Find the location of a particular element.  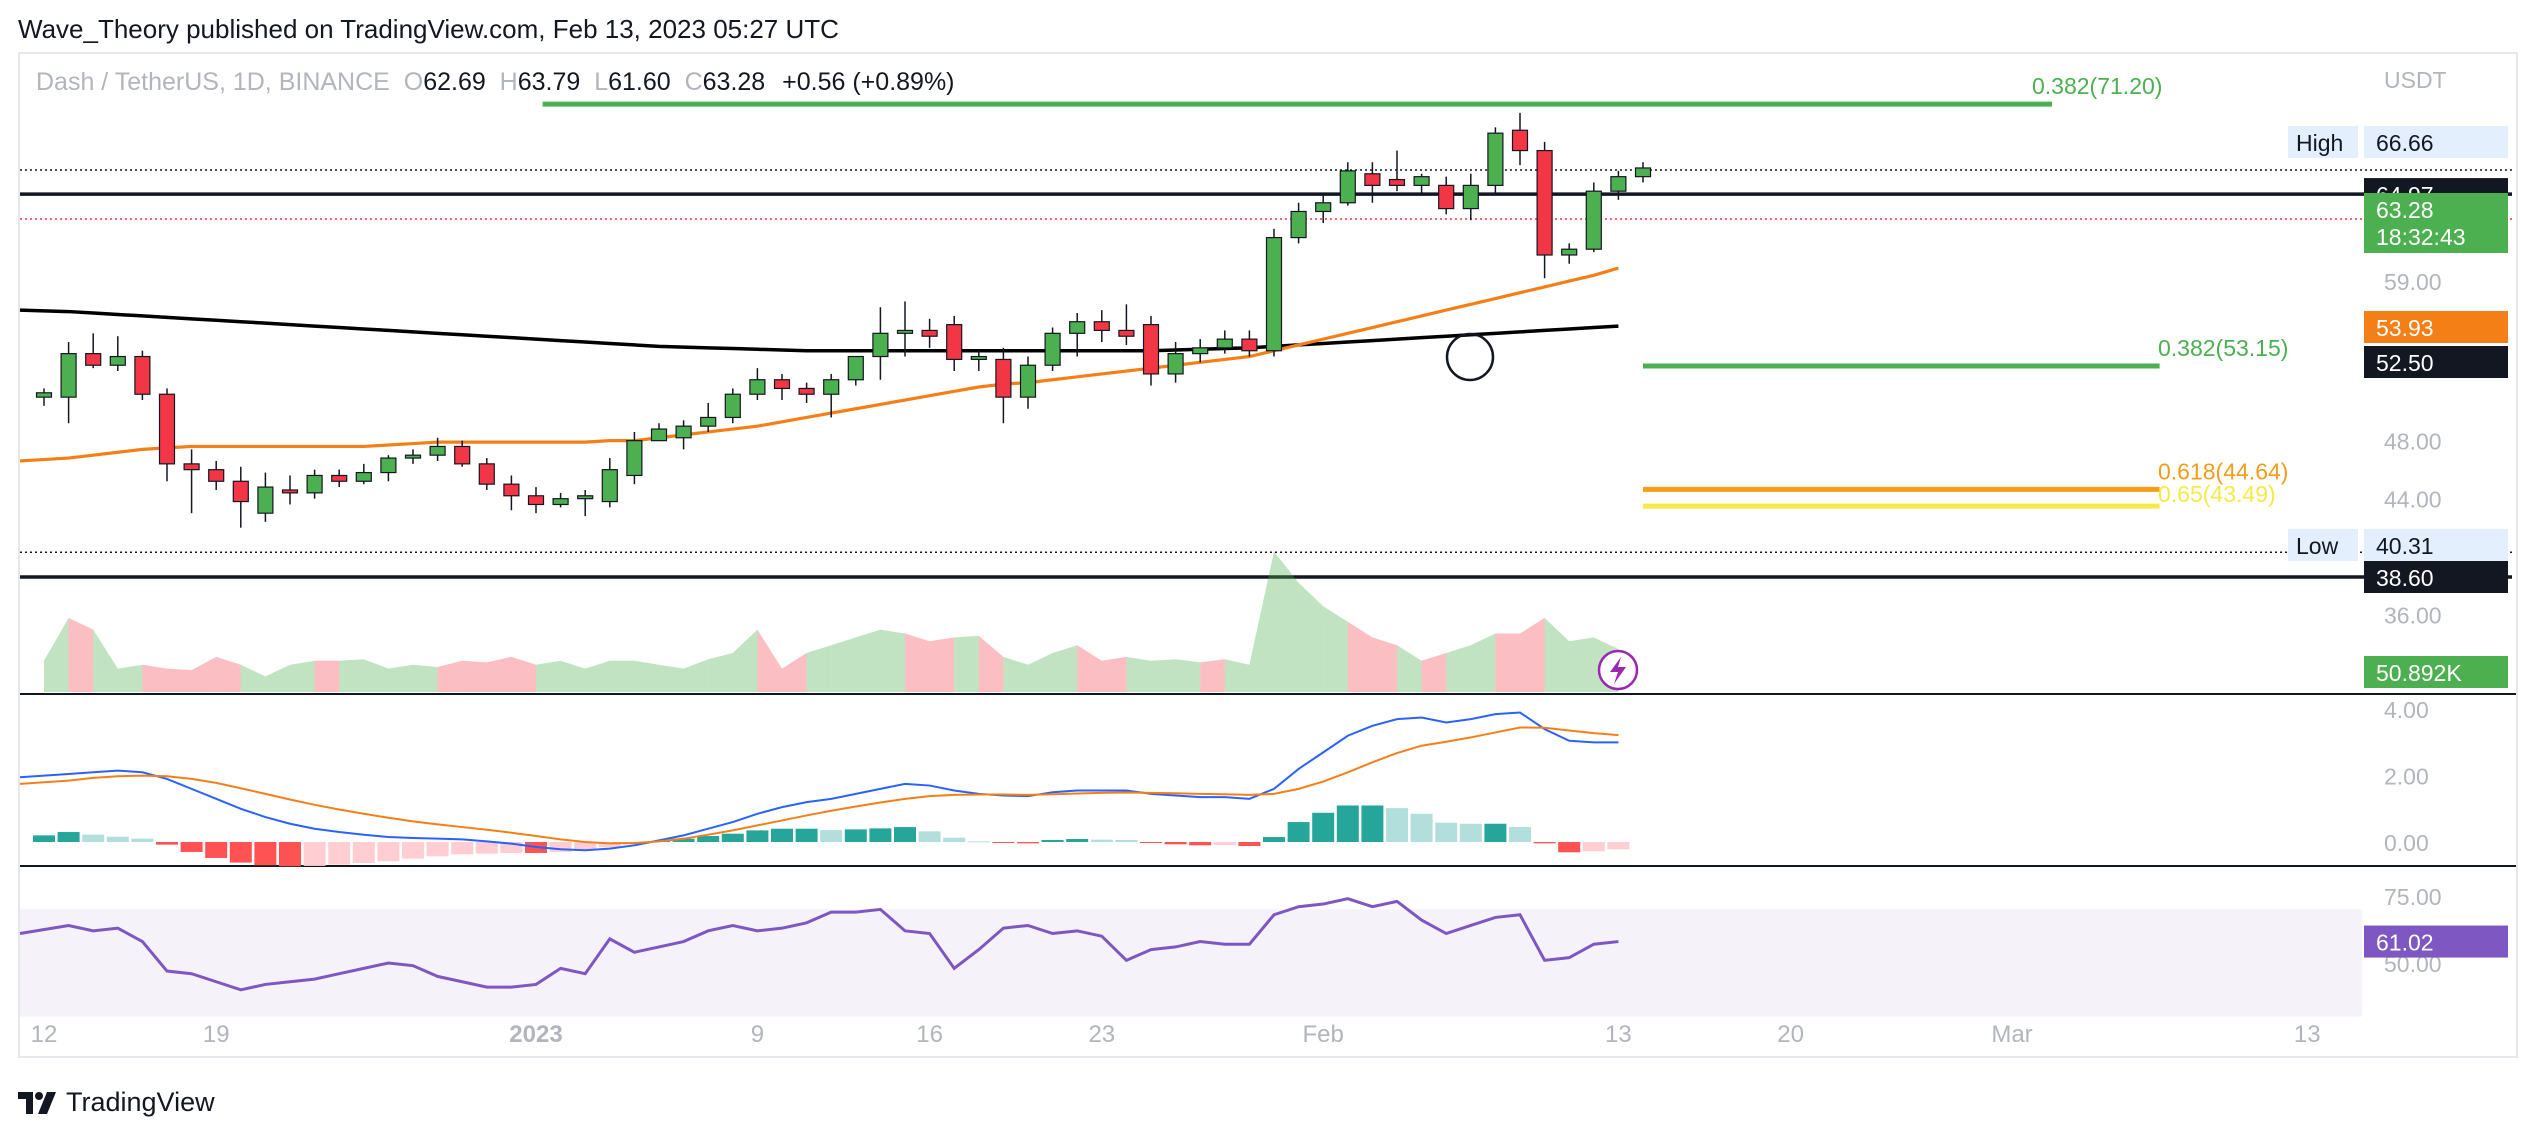

rsi-tick-label: 75.00 is located at coordinates (2413, 897).